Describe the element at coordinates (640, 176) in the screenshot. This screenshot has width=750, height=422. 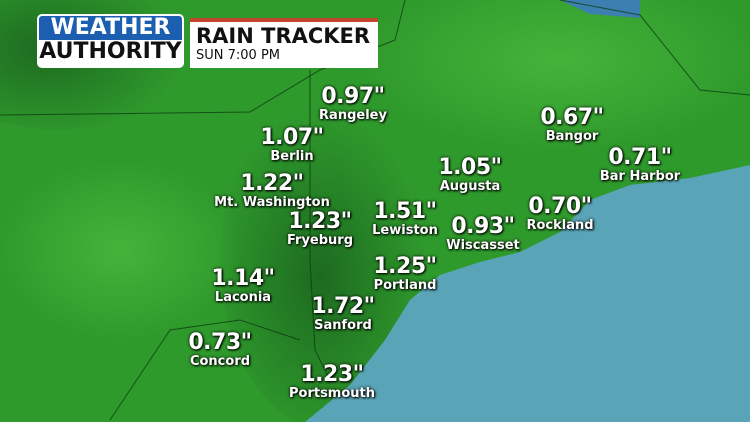
I see `town-name: Bar Harbor` at that location.